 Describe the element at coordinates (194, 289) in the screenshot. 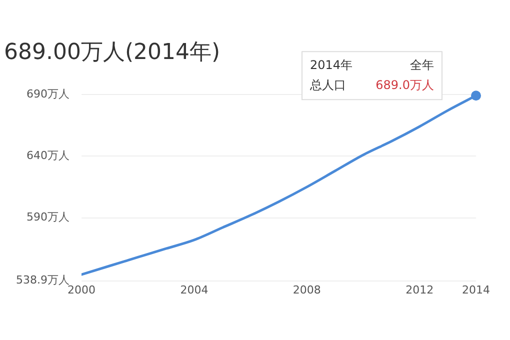

I see `x-tick-label: 2004` at that location.